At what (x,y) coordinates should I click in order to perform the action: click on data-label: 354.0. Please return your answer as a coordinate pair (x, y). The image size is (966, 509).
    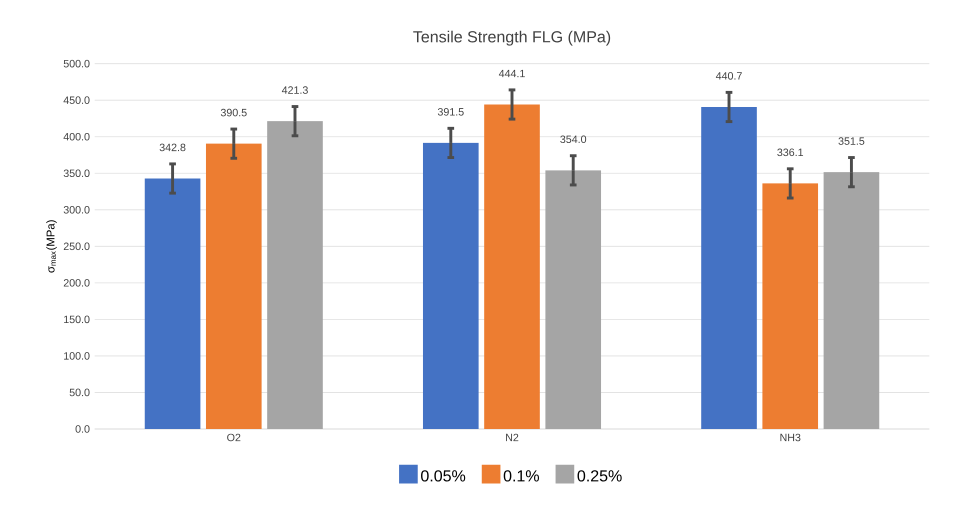
    Looking at the image, I should click on (573, 139).